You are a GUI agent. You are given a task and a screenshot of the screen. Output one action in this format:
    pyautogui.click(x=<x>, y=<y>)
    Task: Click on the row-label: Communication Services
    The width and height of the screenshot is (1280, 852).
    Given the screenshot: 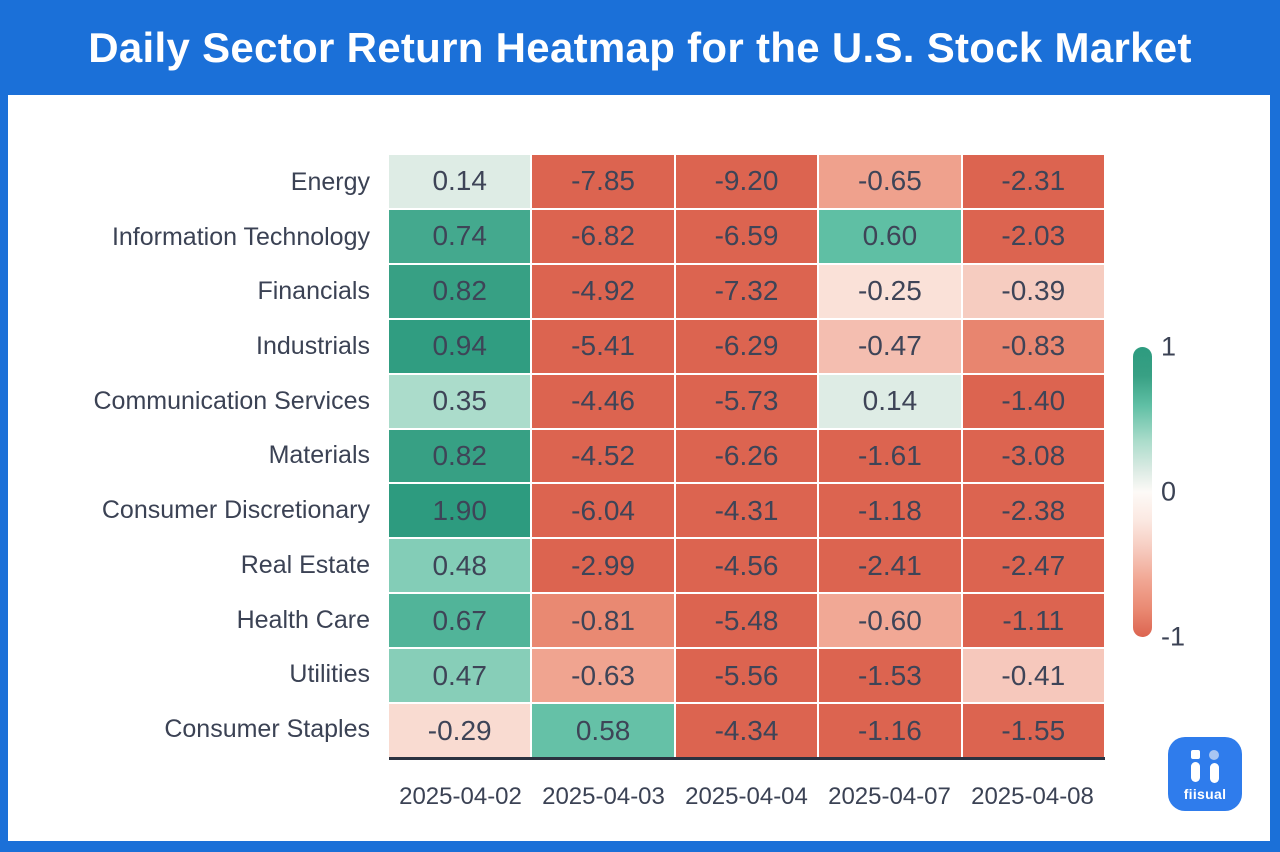 What is the action you would take?
    pyautogui.click(x=232, y=400)
    